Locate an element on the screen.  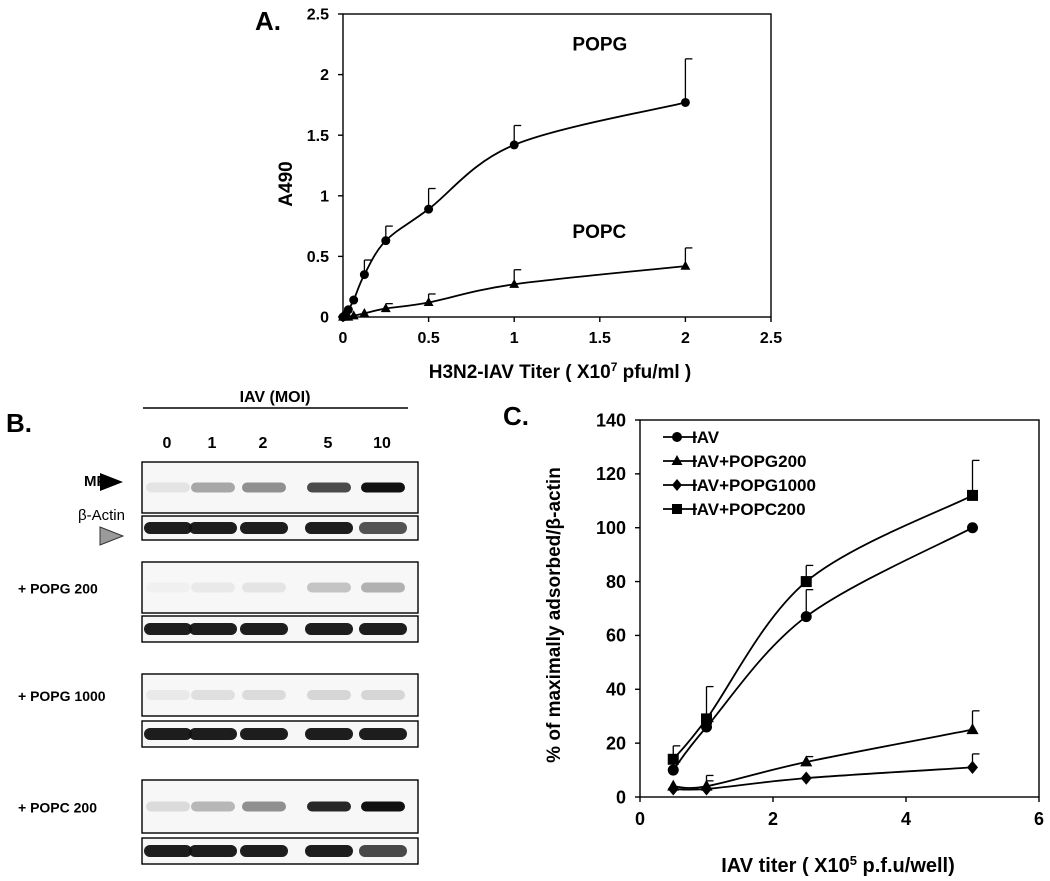
blot-header: IAV (MOI) is located at coordinates (275, 397).